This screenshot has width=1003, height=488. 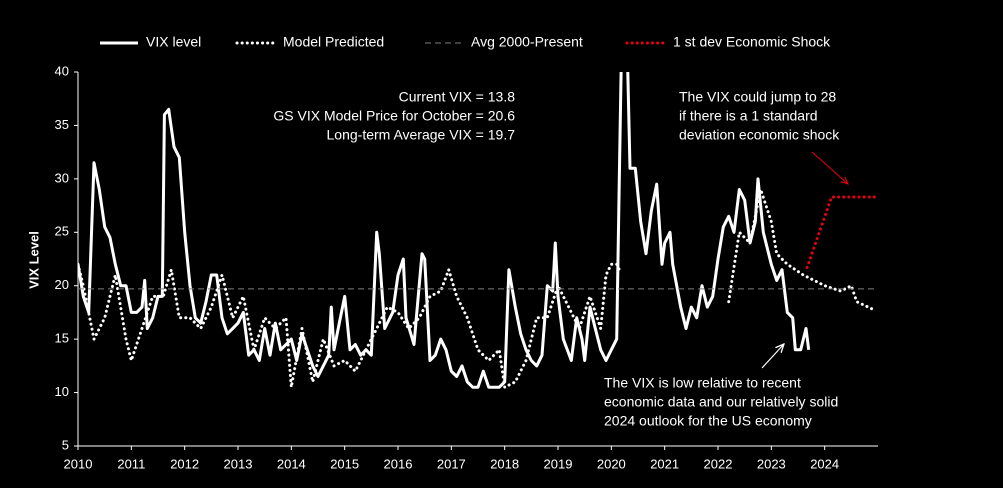 I want to click on x-tick-label: 2016, so click(x=398, y=463).